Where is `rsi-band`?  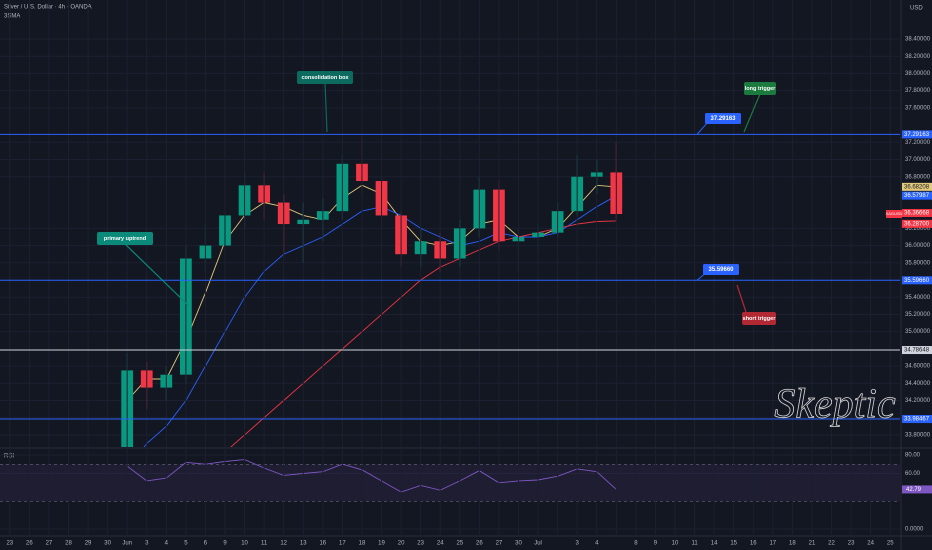
rsi-band is located at coordinates (450, 483).